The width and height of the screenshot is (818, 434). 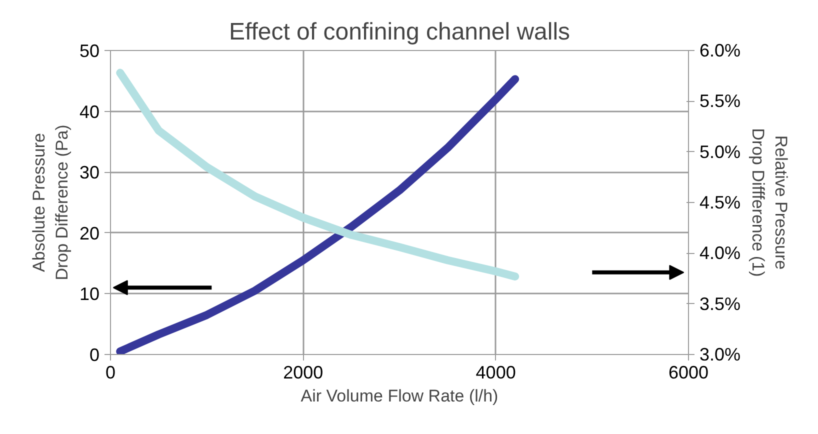 What do you see at coordinates (399, 396) in the screenshot?
I see `x-axis-title: Air Volume Flow Rate (l/h)` at bounding box center [399, 396].